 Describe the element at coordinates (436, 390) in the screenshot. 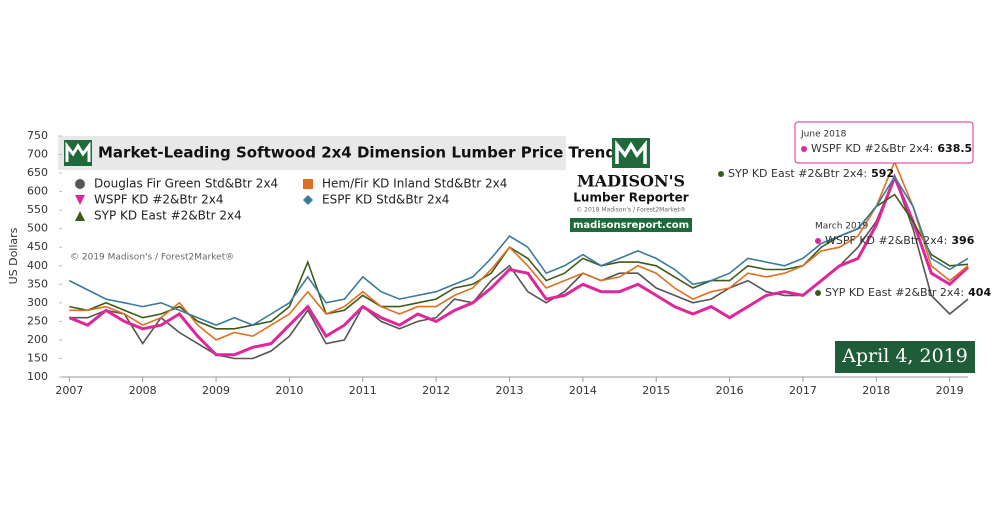

I see `x-tick-label: 2012` at that location.